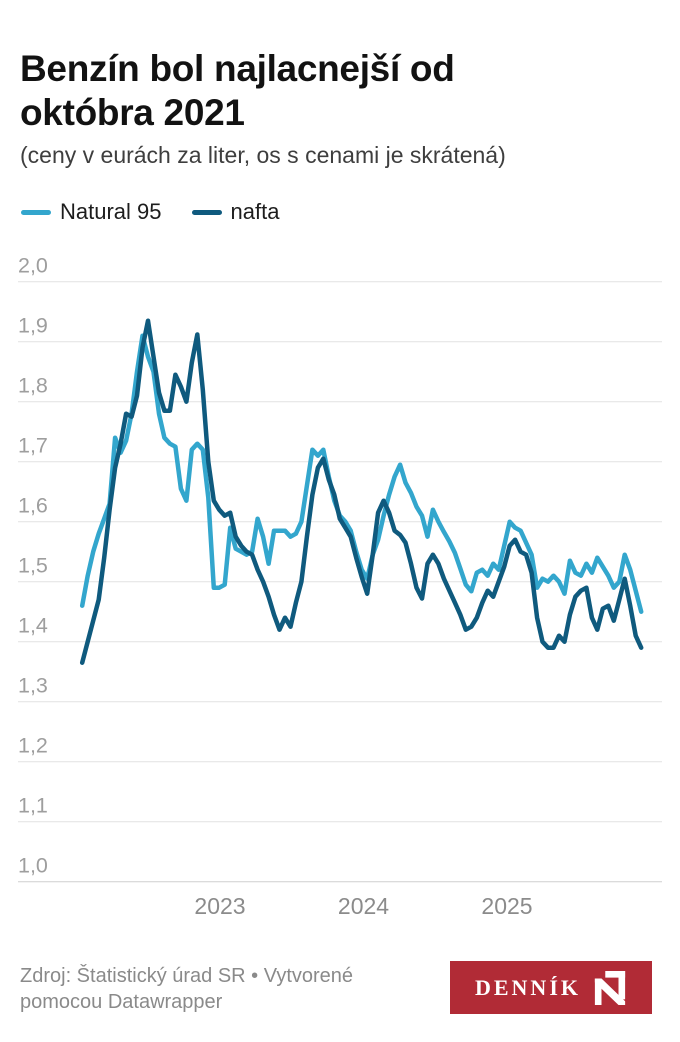 Image resolution: width=680 pixels, height=1042 pixels. Describe the element at coordinates (33, 506) in the screenshot. I see `y-axis-tick-label: 1,6` at that location.